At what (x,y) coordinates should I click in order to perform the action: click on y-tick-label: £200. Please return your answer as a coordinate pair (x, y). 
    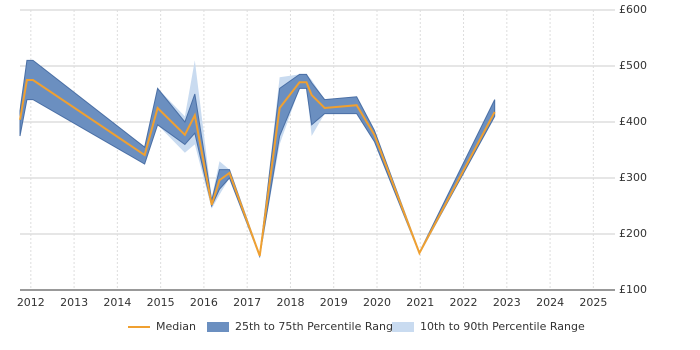
    Looking at the image, I should click on (633, 233).